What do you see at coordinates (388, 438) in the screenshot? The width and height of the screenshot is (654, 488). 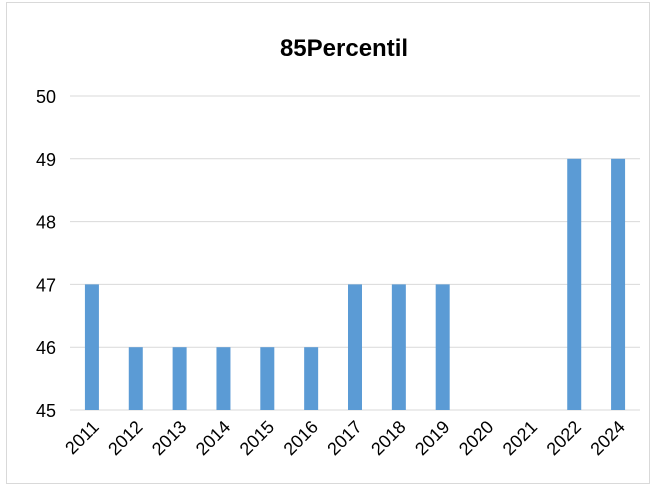 I see `x-tick-label: 2018` at bounding box center [388, 438].